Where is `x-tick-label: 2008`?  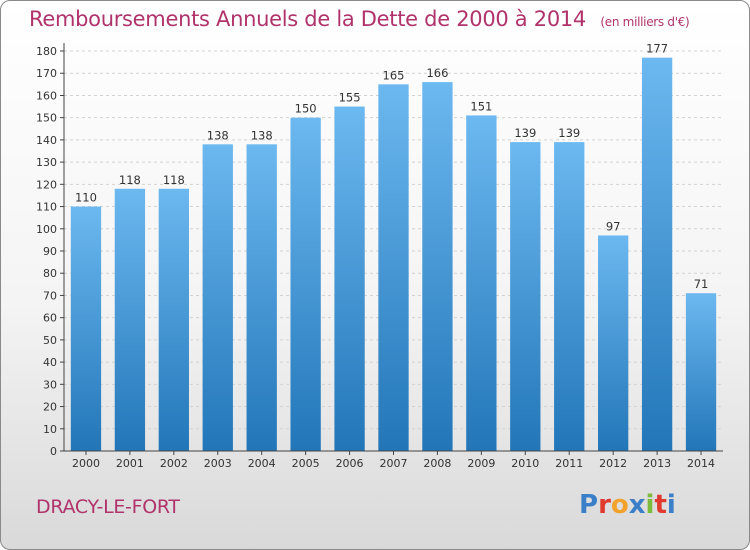 x-tick-label: 2008 is located at coordinates (437, 463).